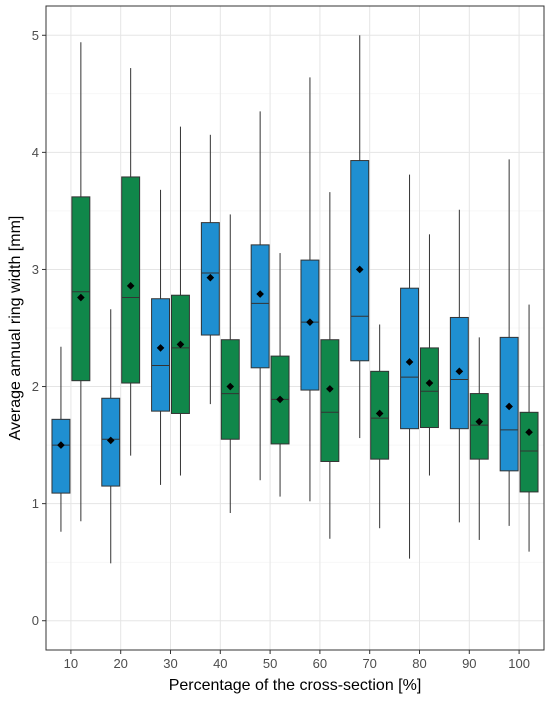  I want to click on box-70-series1, so click(360, 237).